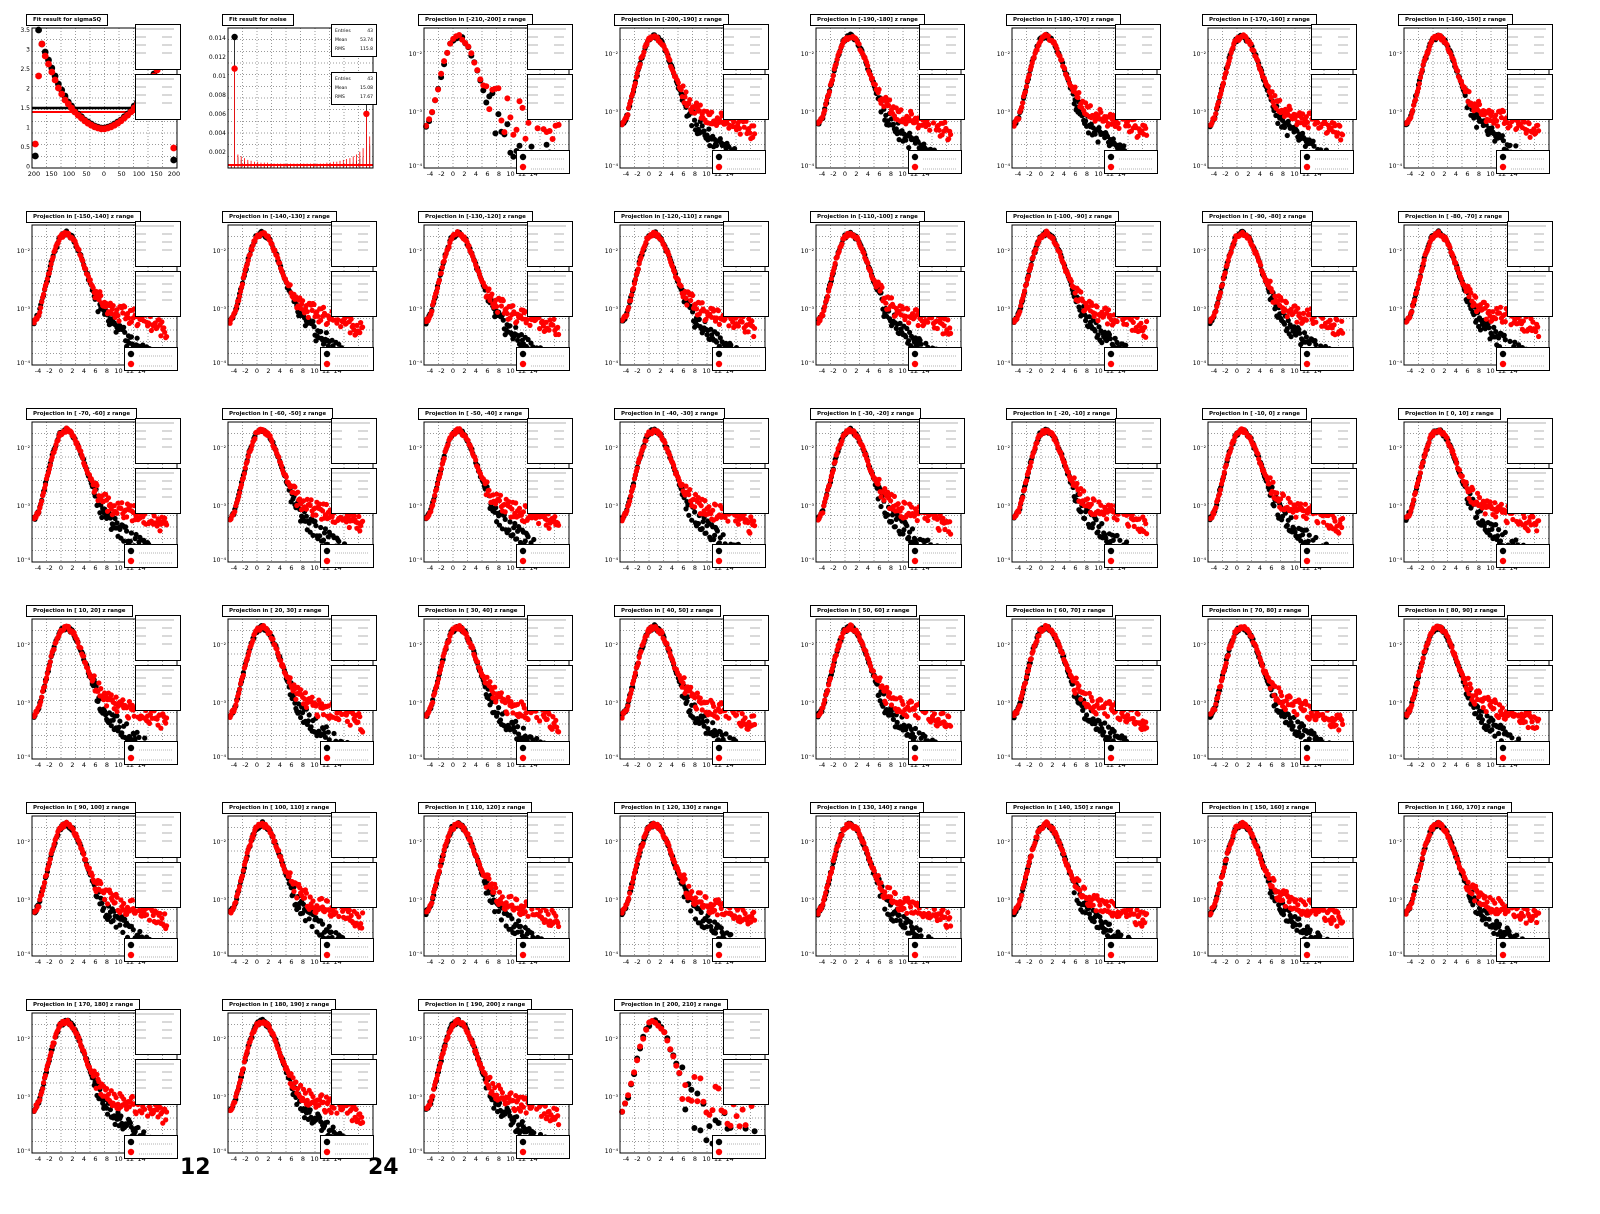  Describe the element at coordinates (430, 371) in the screenshot. I see `x-tick-label: -4` at that location.